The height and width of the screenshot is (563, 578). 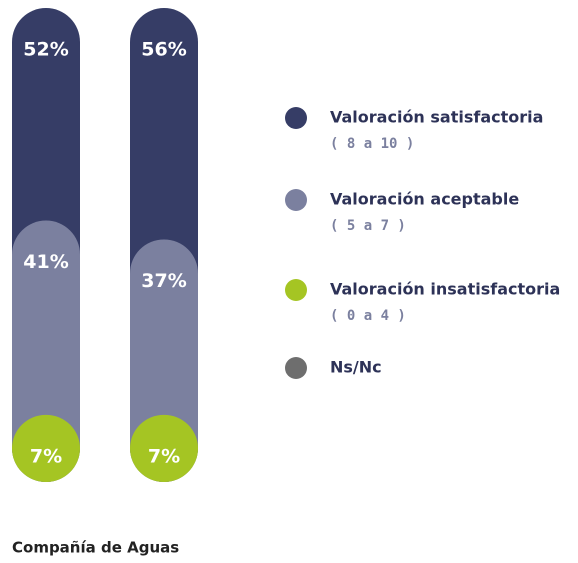 What do you see at coordinates (445, 289) in the screenshot?
I see `legend-label: Valoración insatisfactoria` at bounding box center [445, 289].